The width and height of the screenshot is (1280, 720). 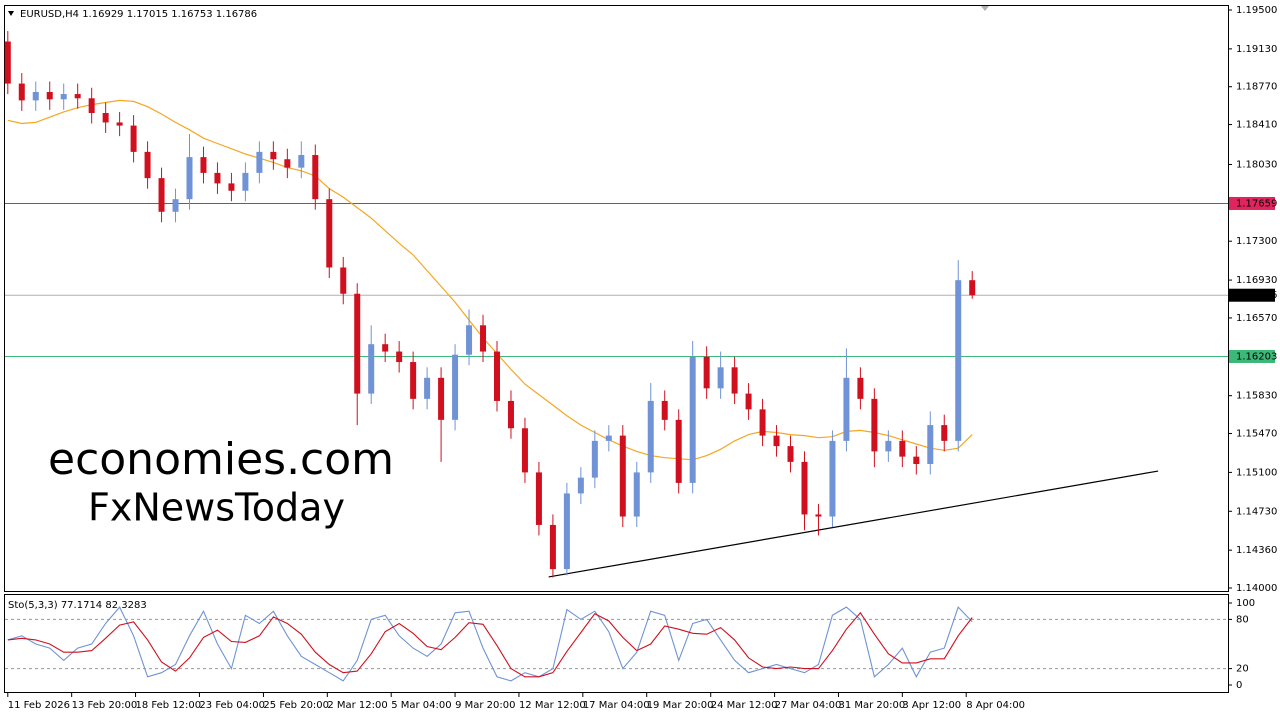 I want to click on y-tick-label: 1.19500, so click(x=1256, y=10).